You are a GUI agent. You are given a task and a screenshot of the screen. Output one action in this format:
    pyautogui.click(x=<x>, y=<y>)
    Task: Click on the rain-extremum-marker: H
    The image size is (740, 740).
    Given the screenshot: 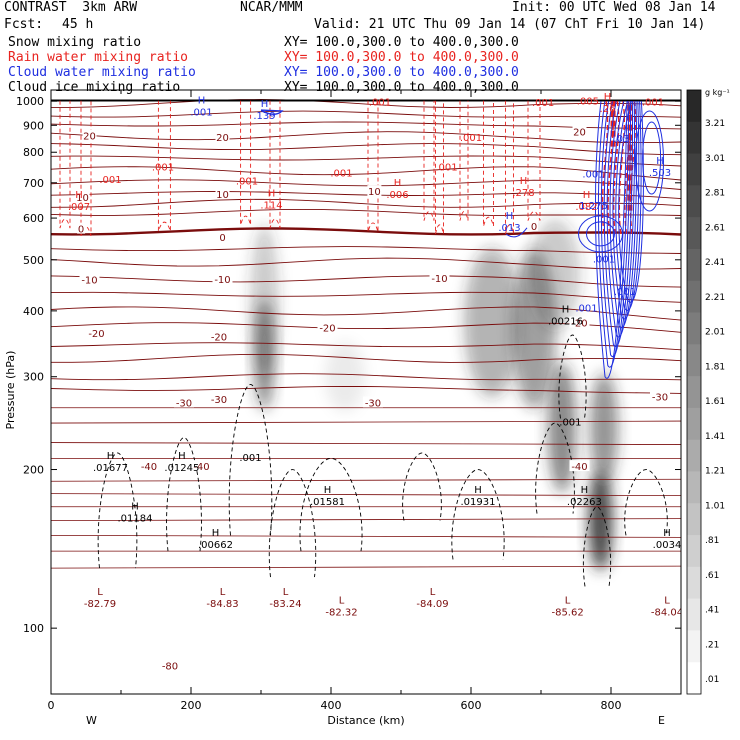 What is the action you would take?
    pyautogui.click(x=272, y=193)
    